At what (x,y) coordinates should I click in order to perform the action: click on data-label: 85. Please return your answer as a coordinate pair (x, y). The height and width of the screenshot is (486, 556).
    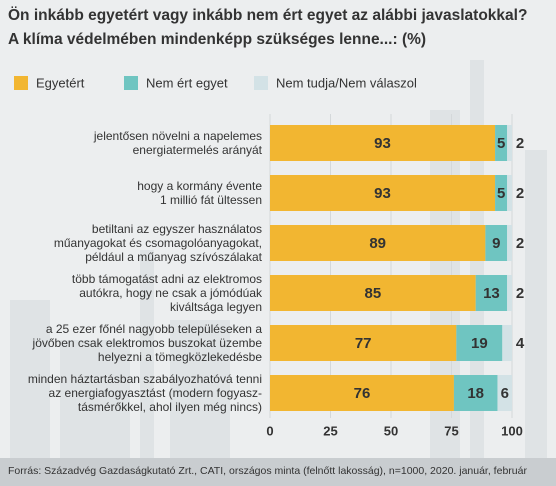
    Looking at the image, I should click on (373, 293).